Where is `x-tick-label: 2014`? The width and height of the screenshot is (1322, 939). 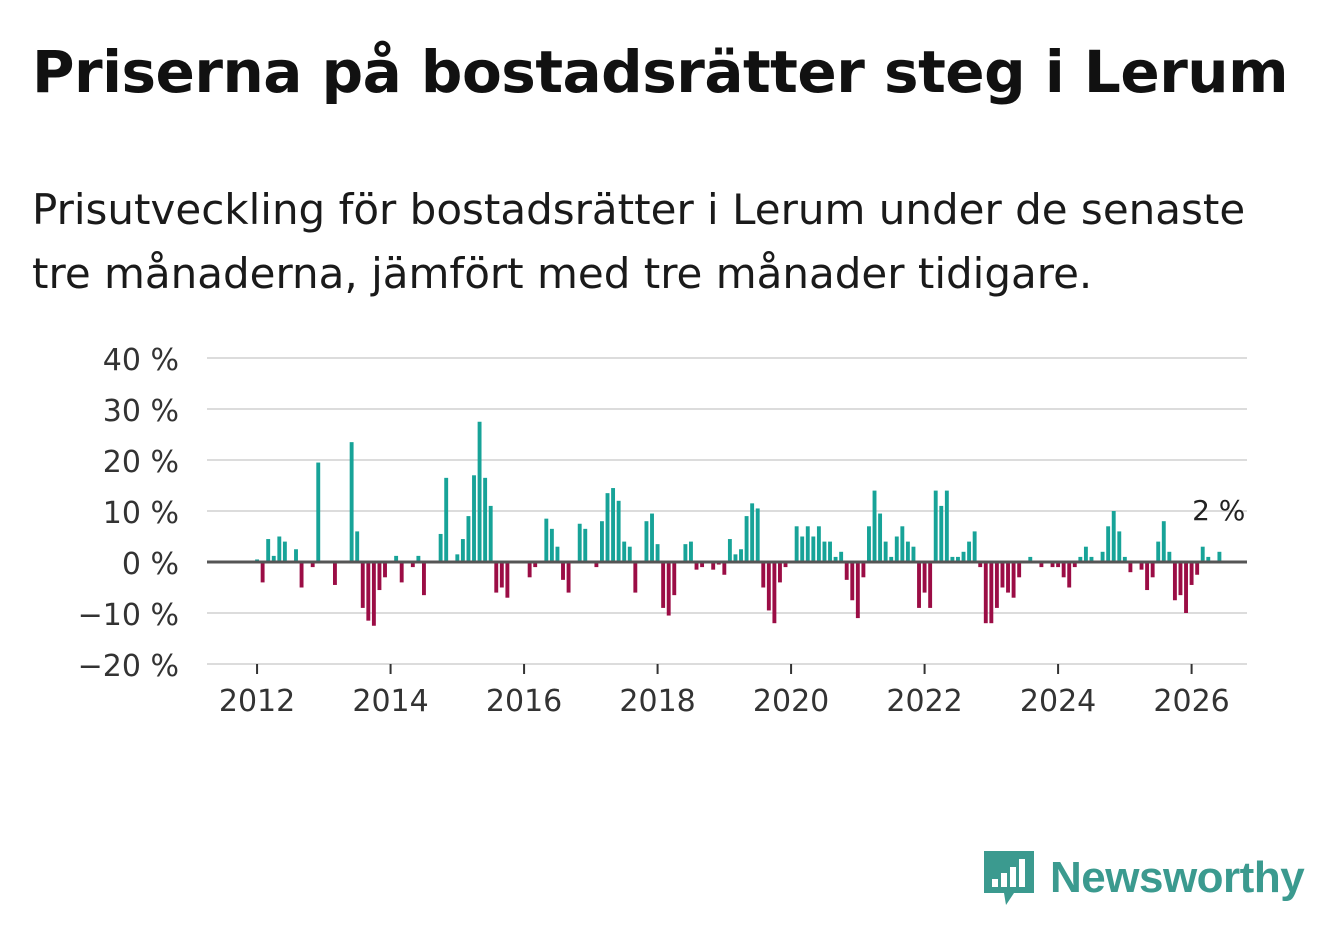
x-tick-label: 2014 is located at coordinates (390, 701).